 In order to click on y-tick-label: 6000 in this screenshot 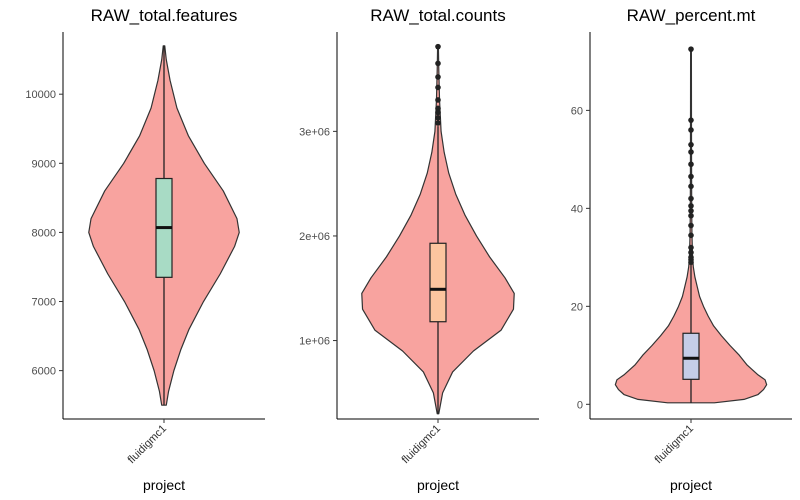, I will do `click(44, 372)`.